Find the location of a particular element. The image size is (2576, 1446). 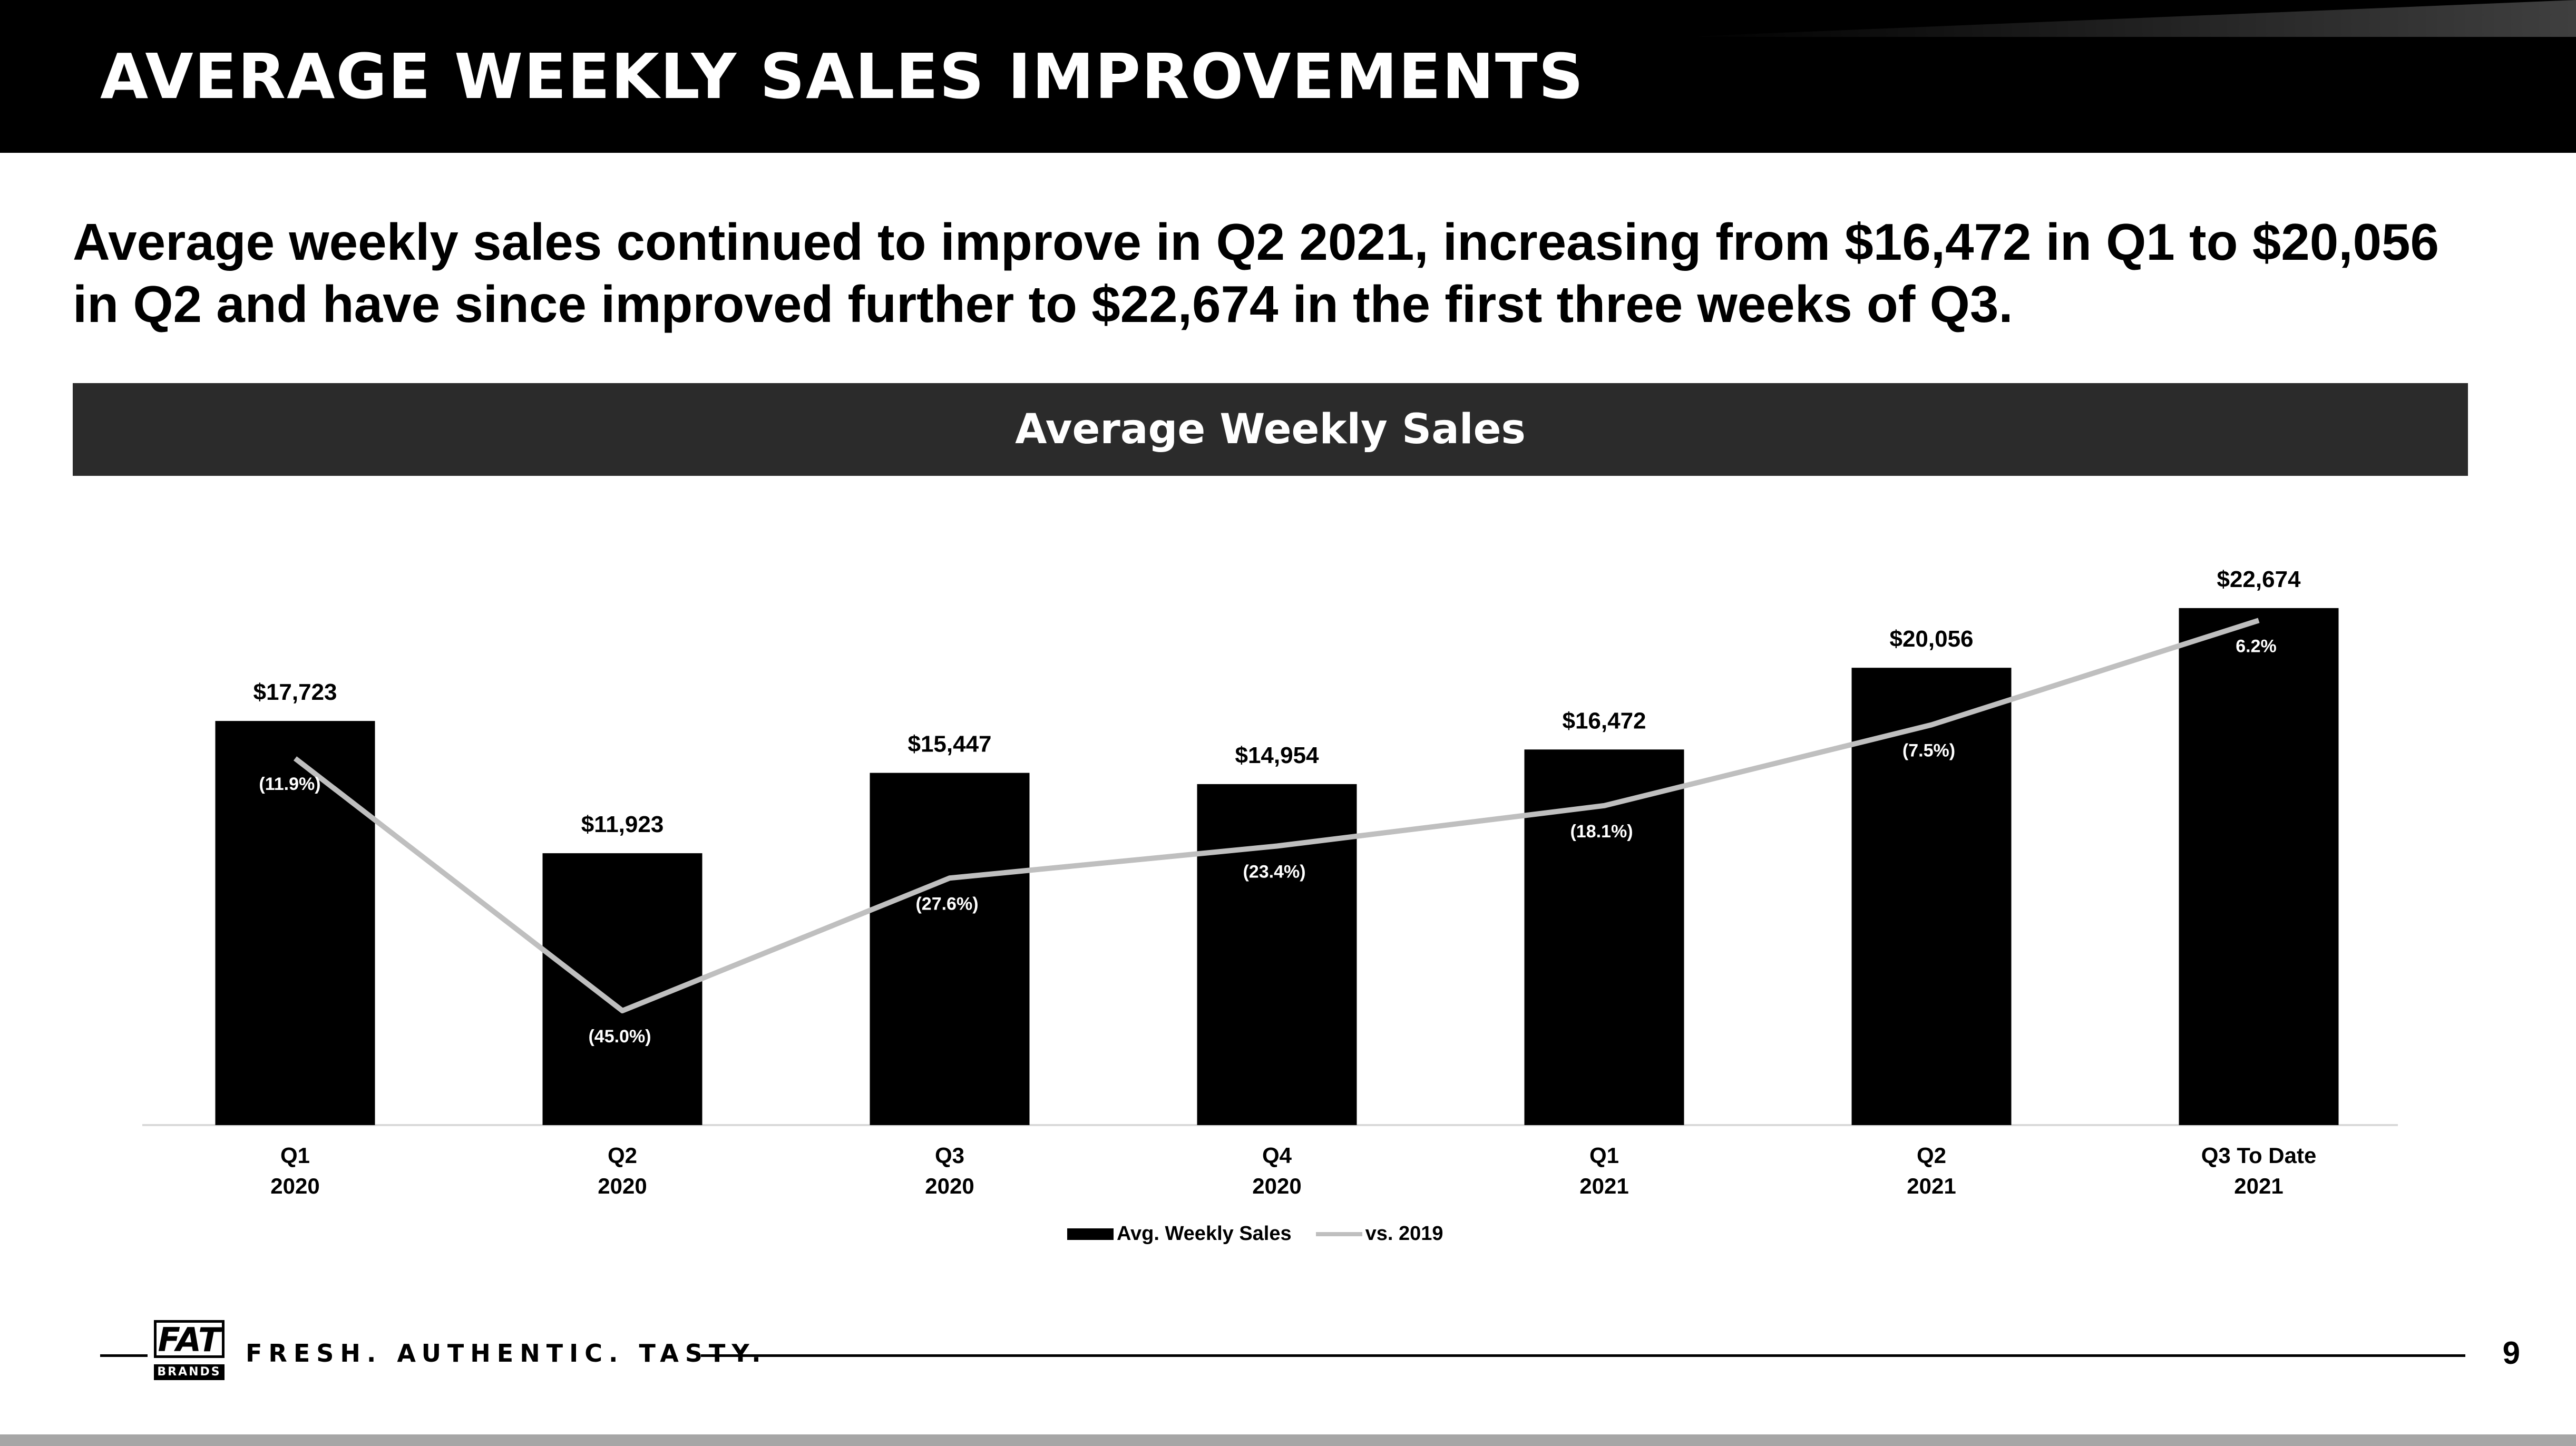

footer-rule-left is located at coordinates (124, 1355).